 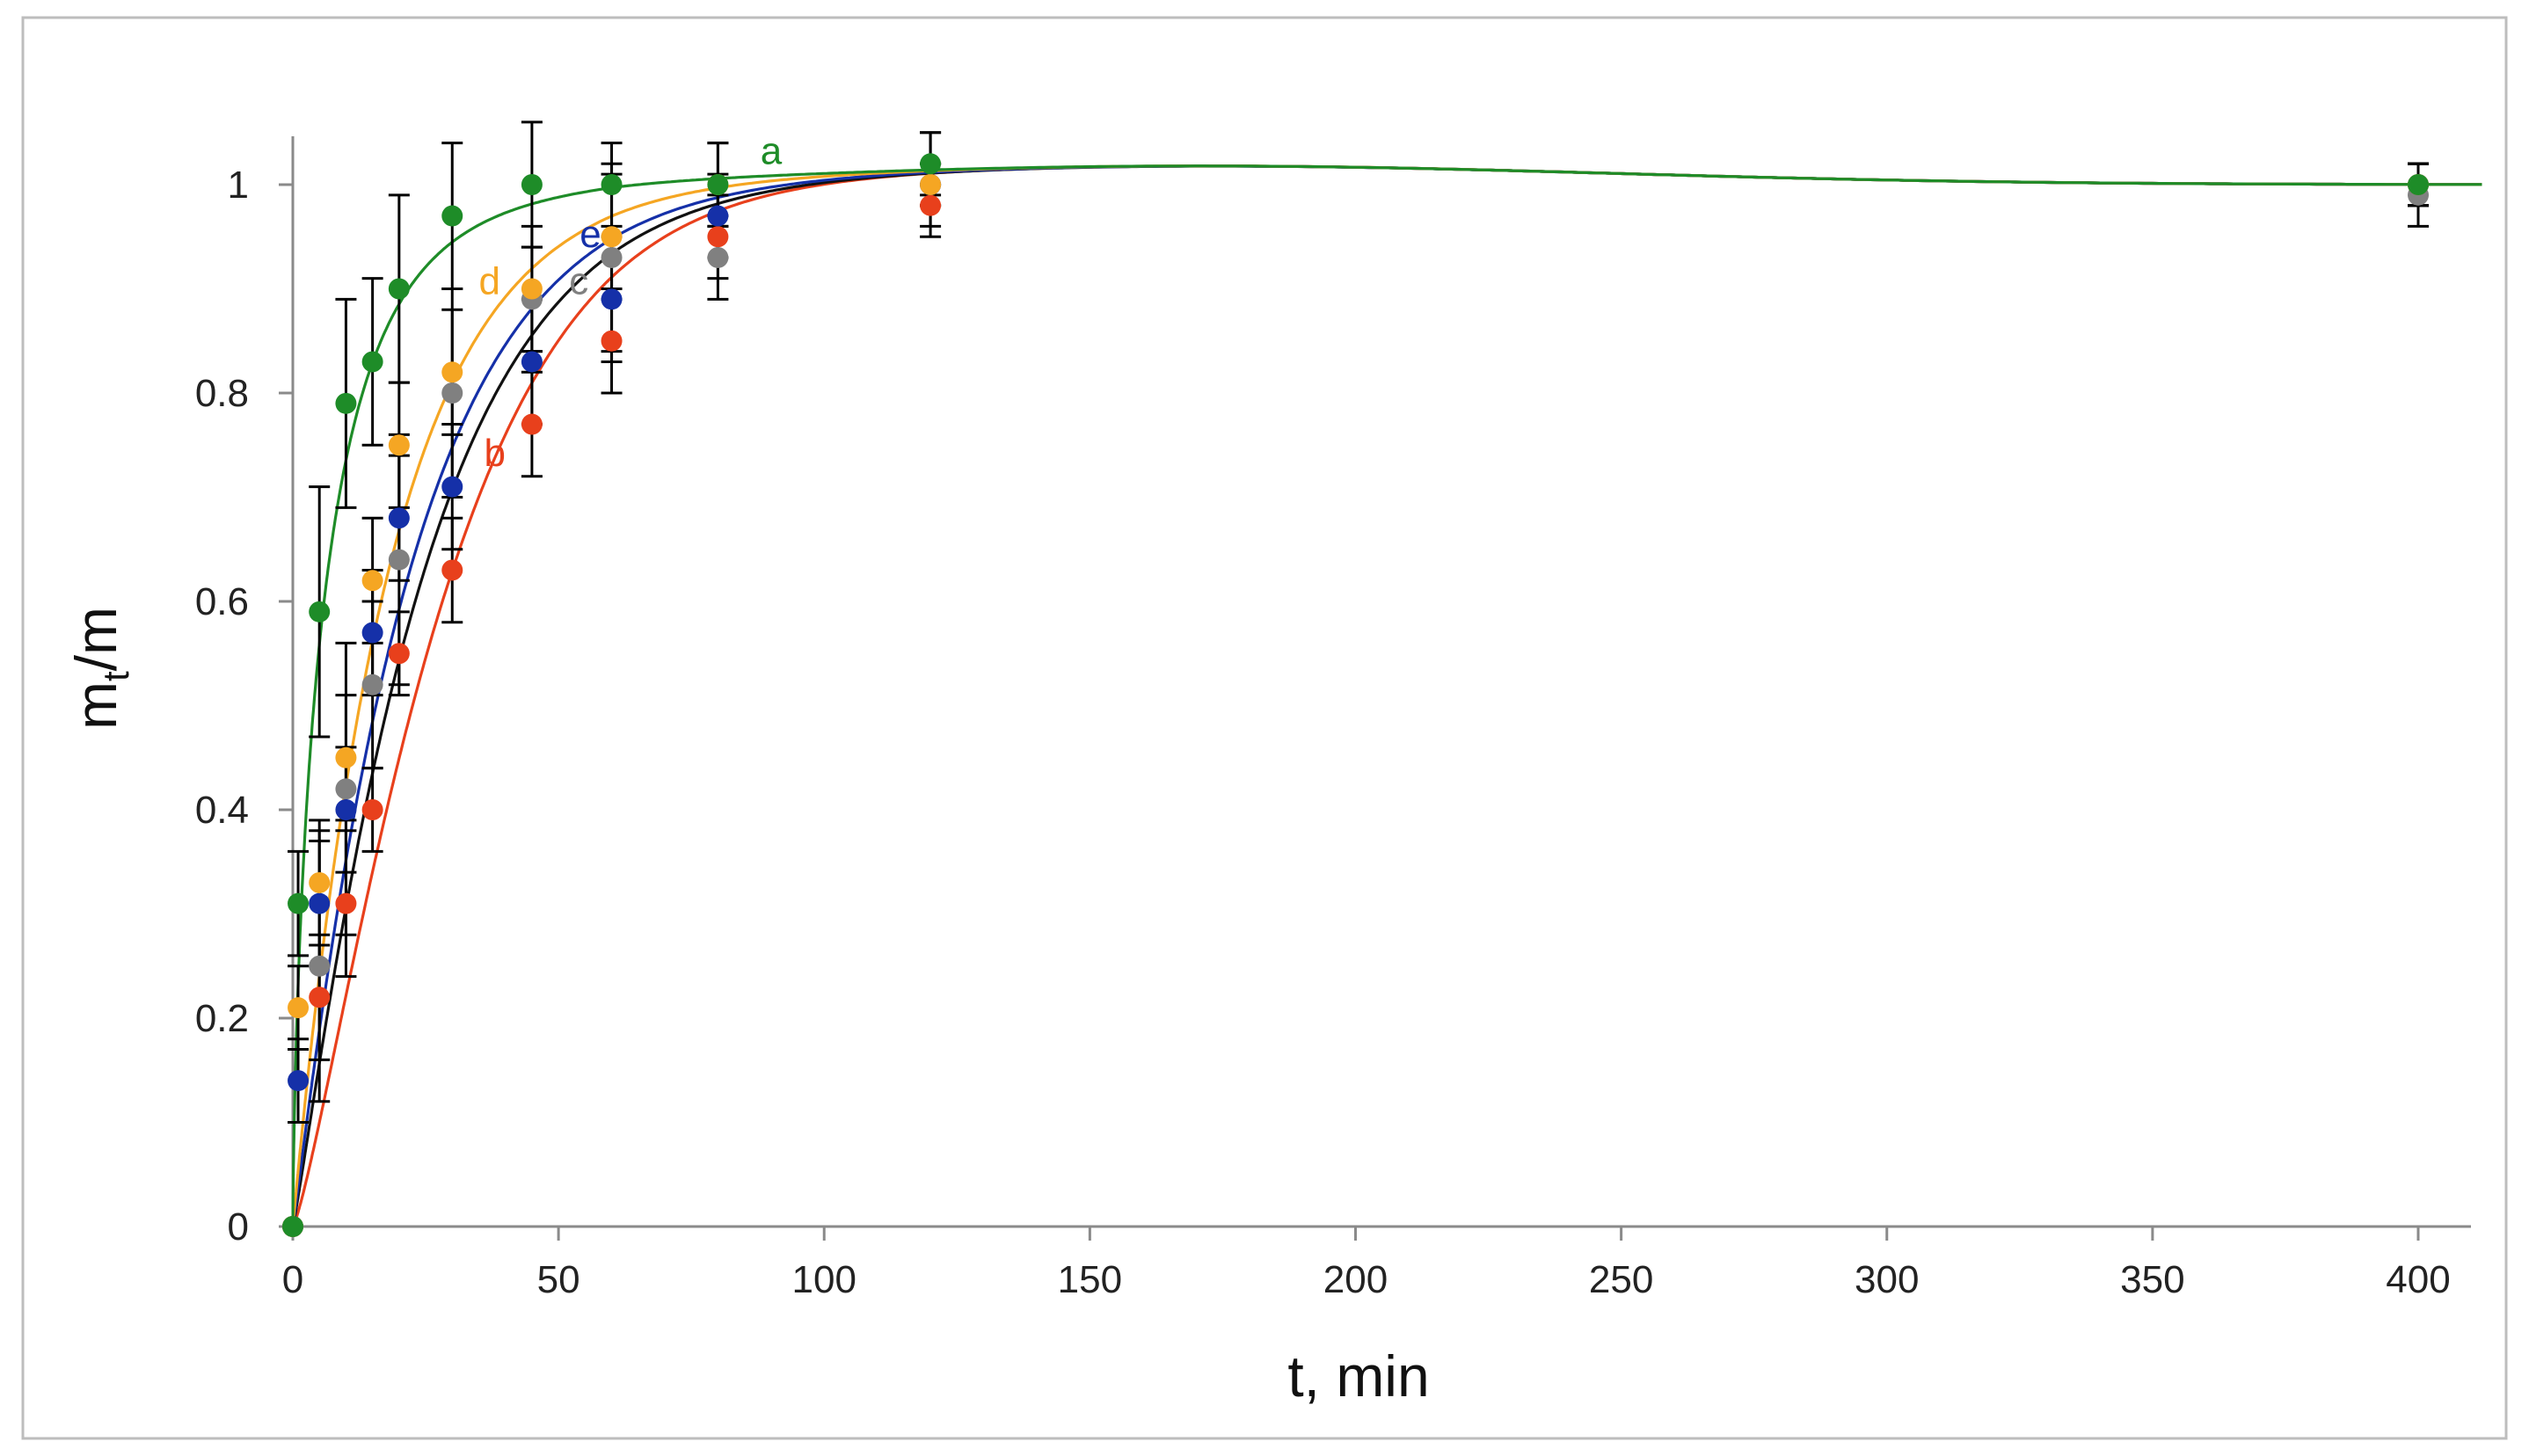 What do you see at coordinates (222, 810) in the screenshot?
I see `y-tick-label: 0.4` at bounding box center [222, 810].